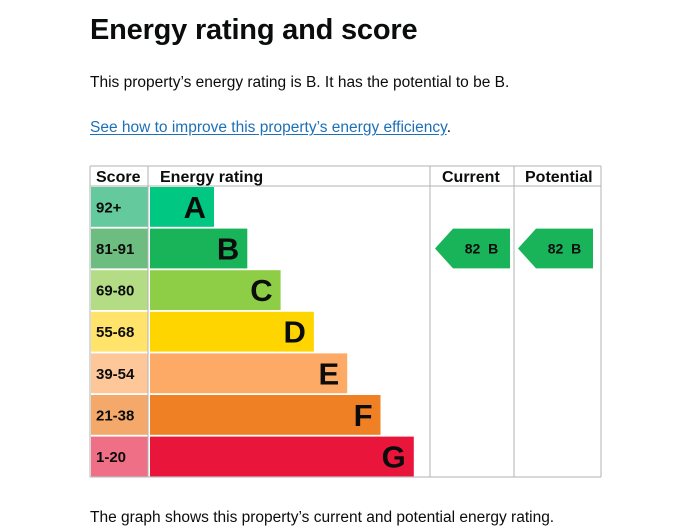  I want to click on score-label-c: 69-80, so click(115, 291).